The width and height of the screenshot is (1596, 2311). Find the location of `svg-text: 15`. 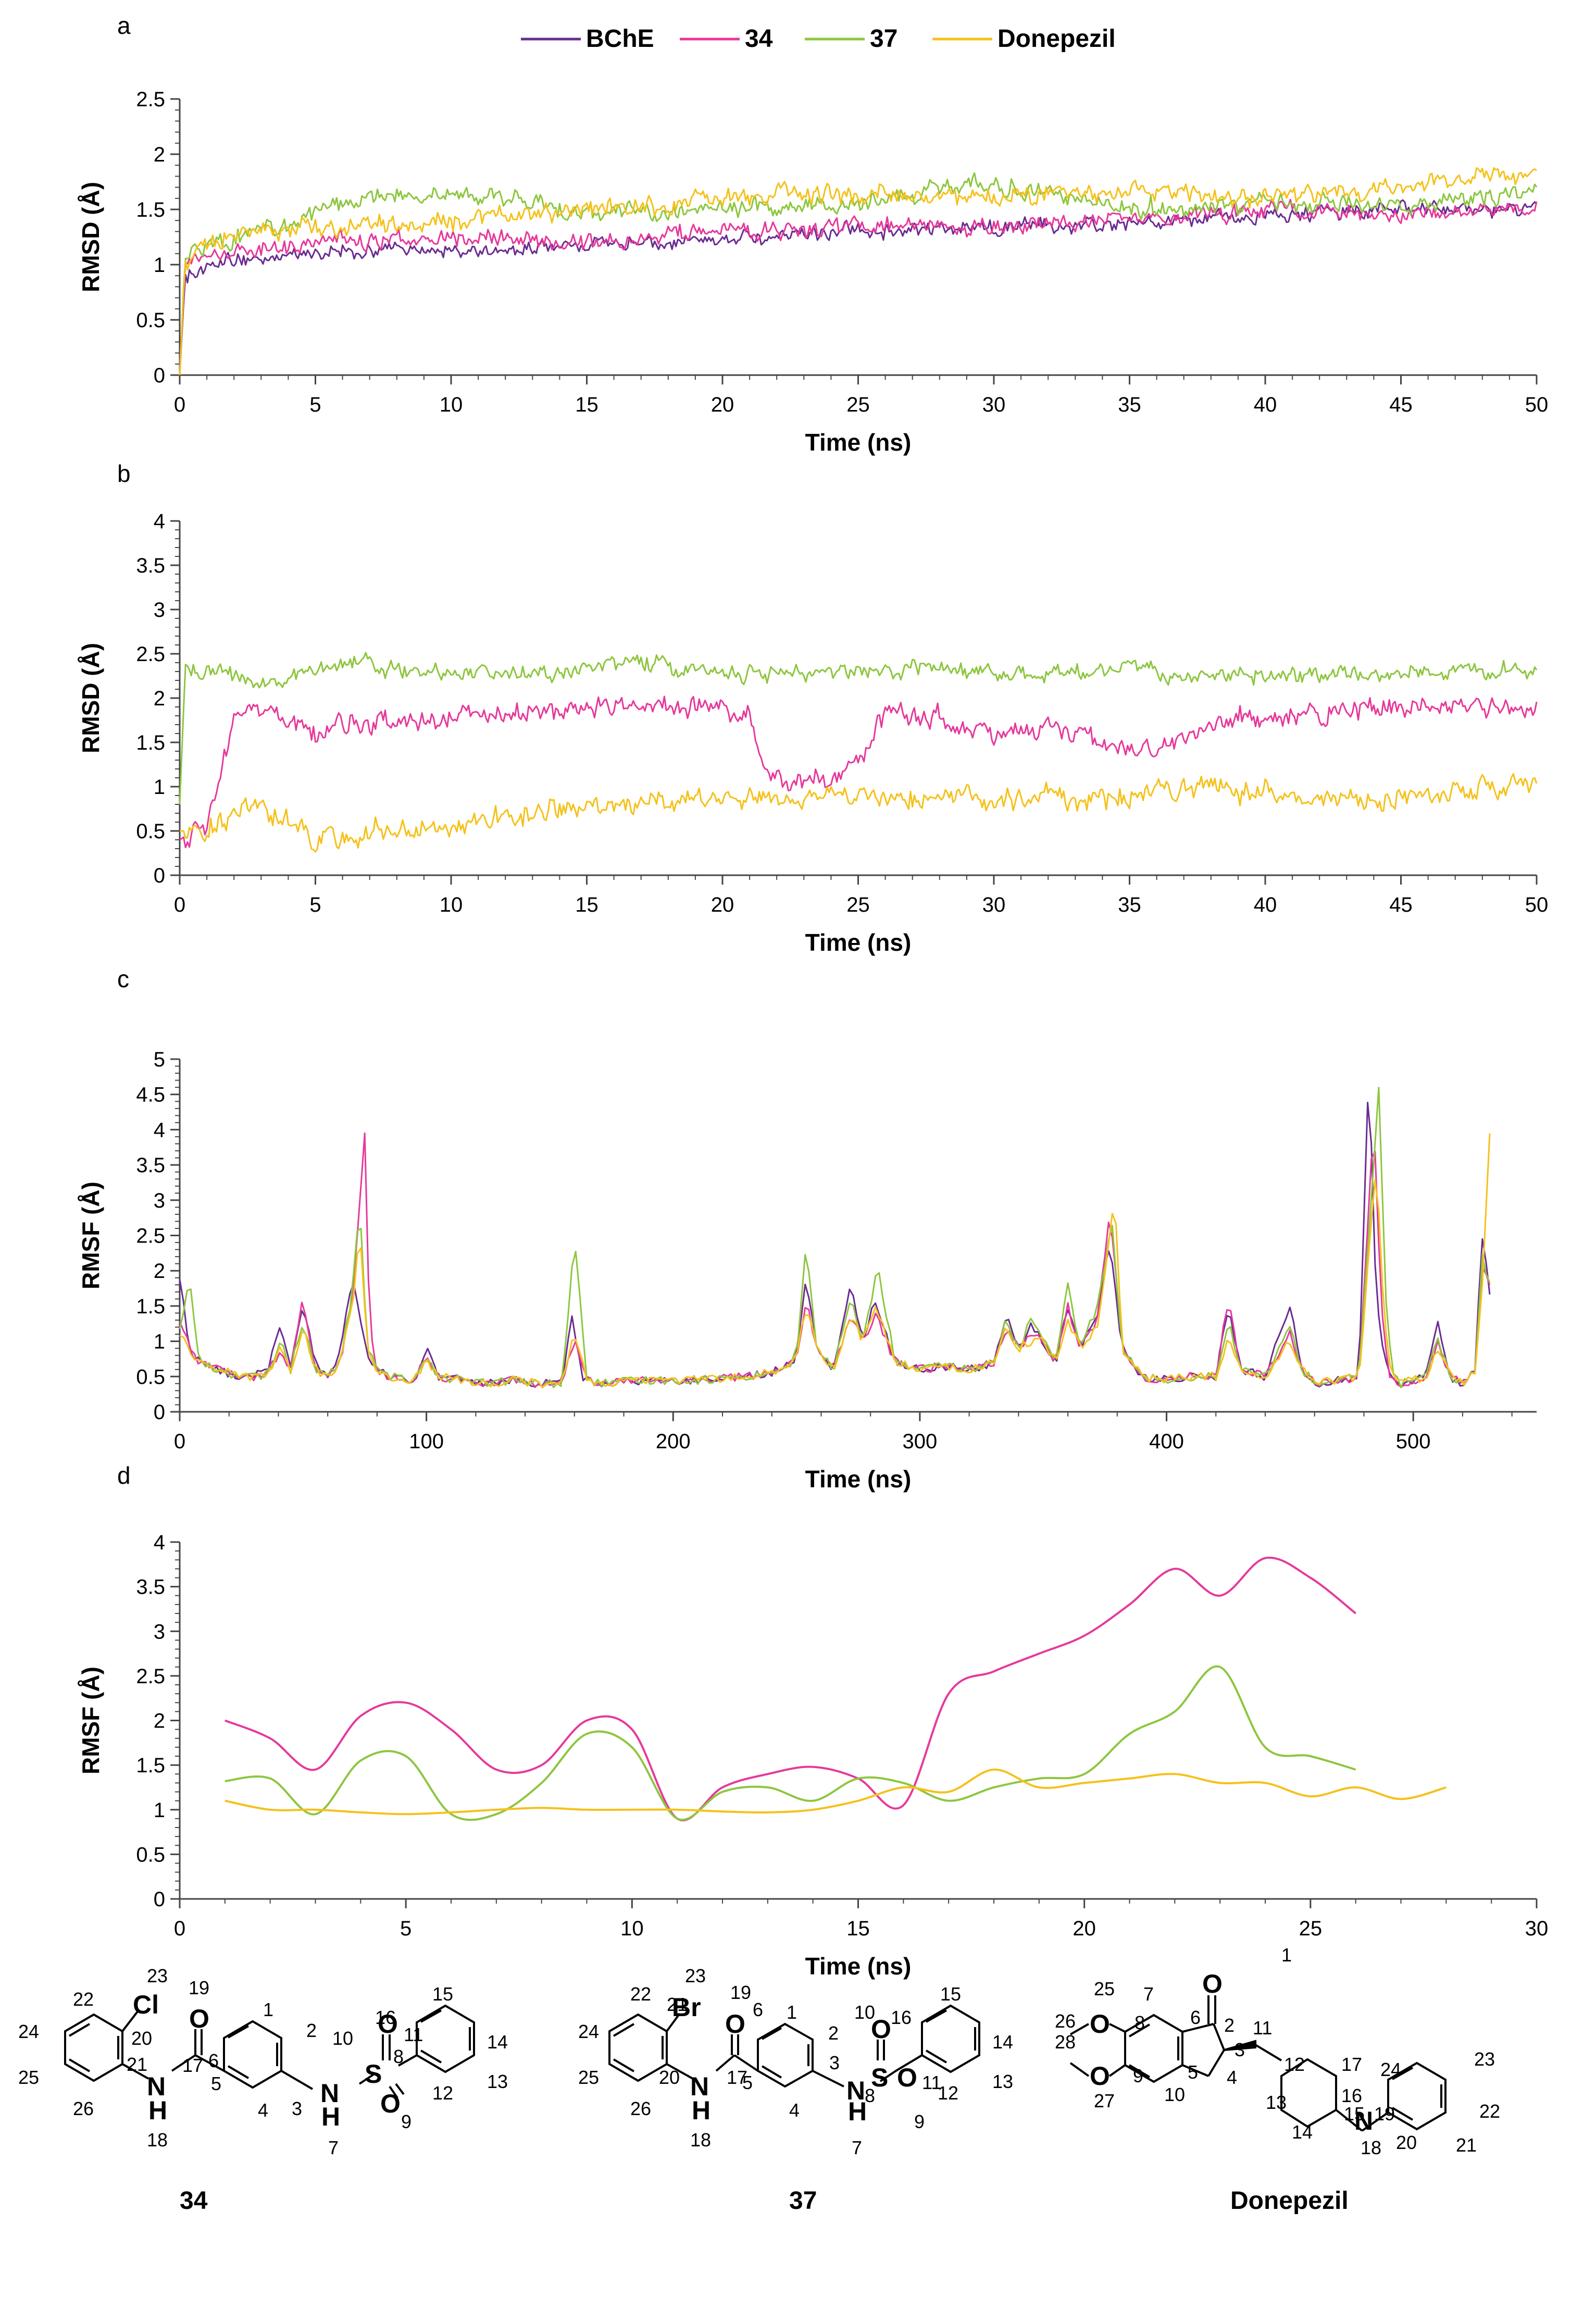

svg-text: 15 is located at coordinates (950, 1994).